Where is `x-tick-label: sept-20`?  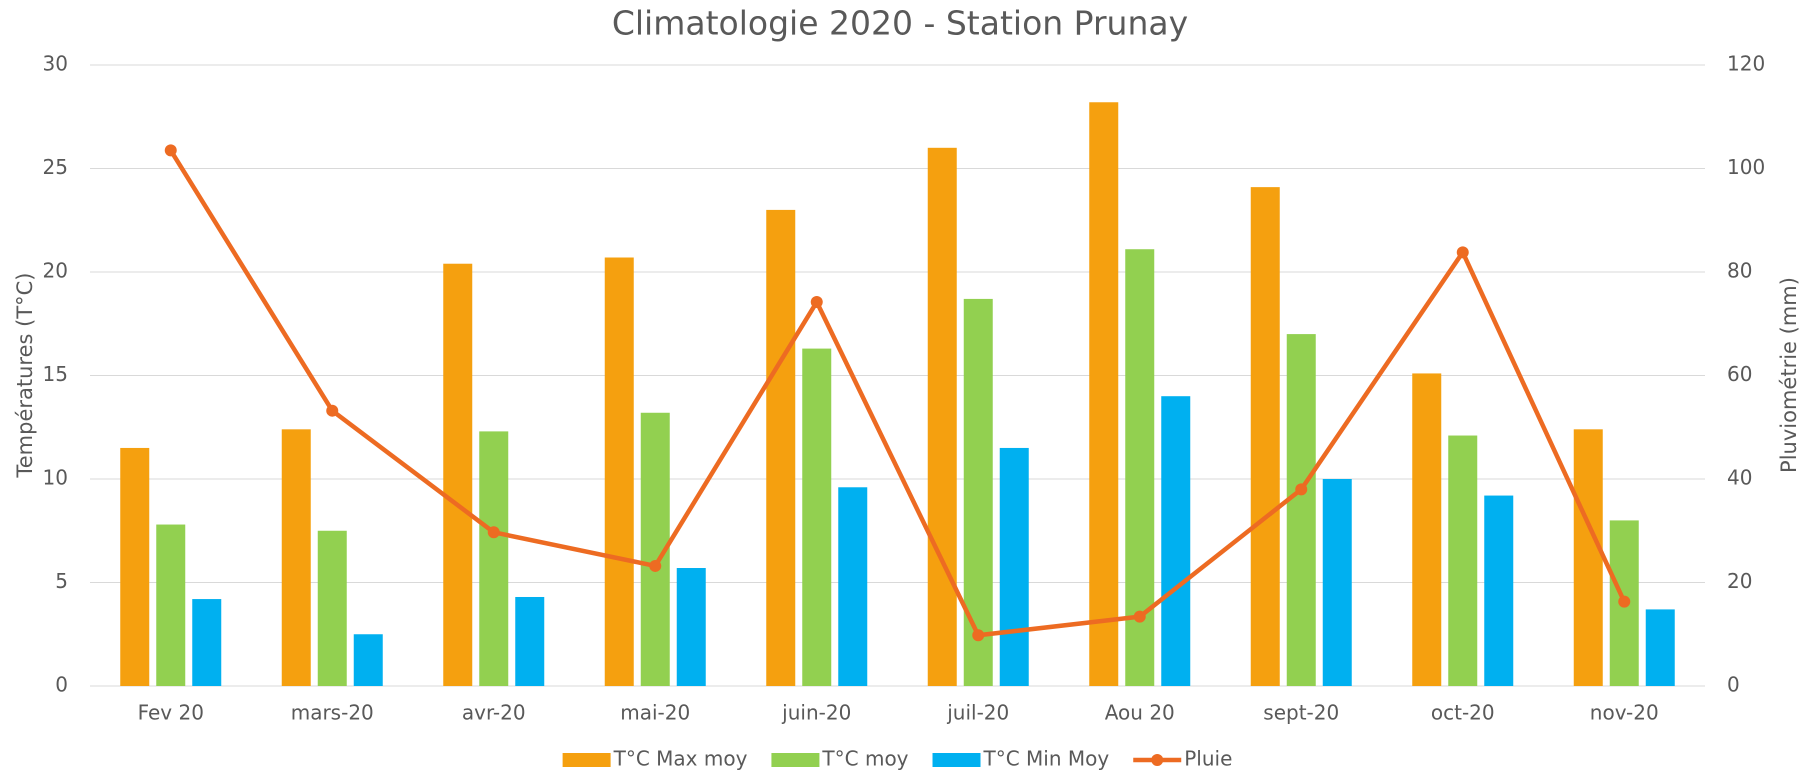
x-tick-label: sept-20 is located at coordinates (1301, 713).